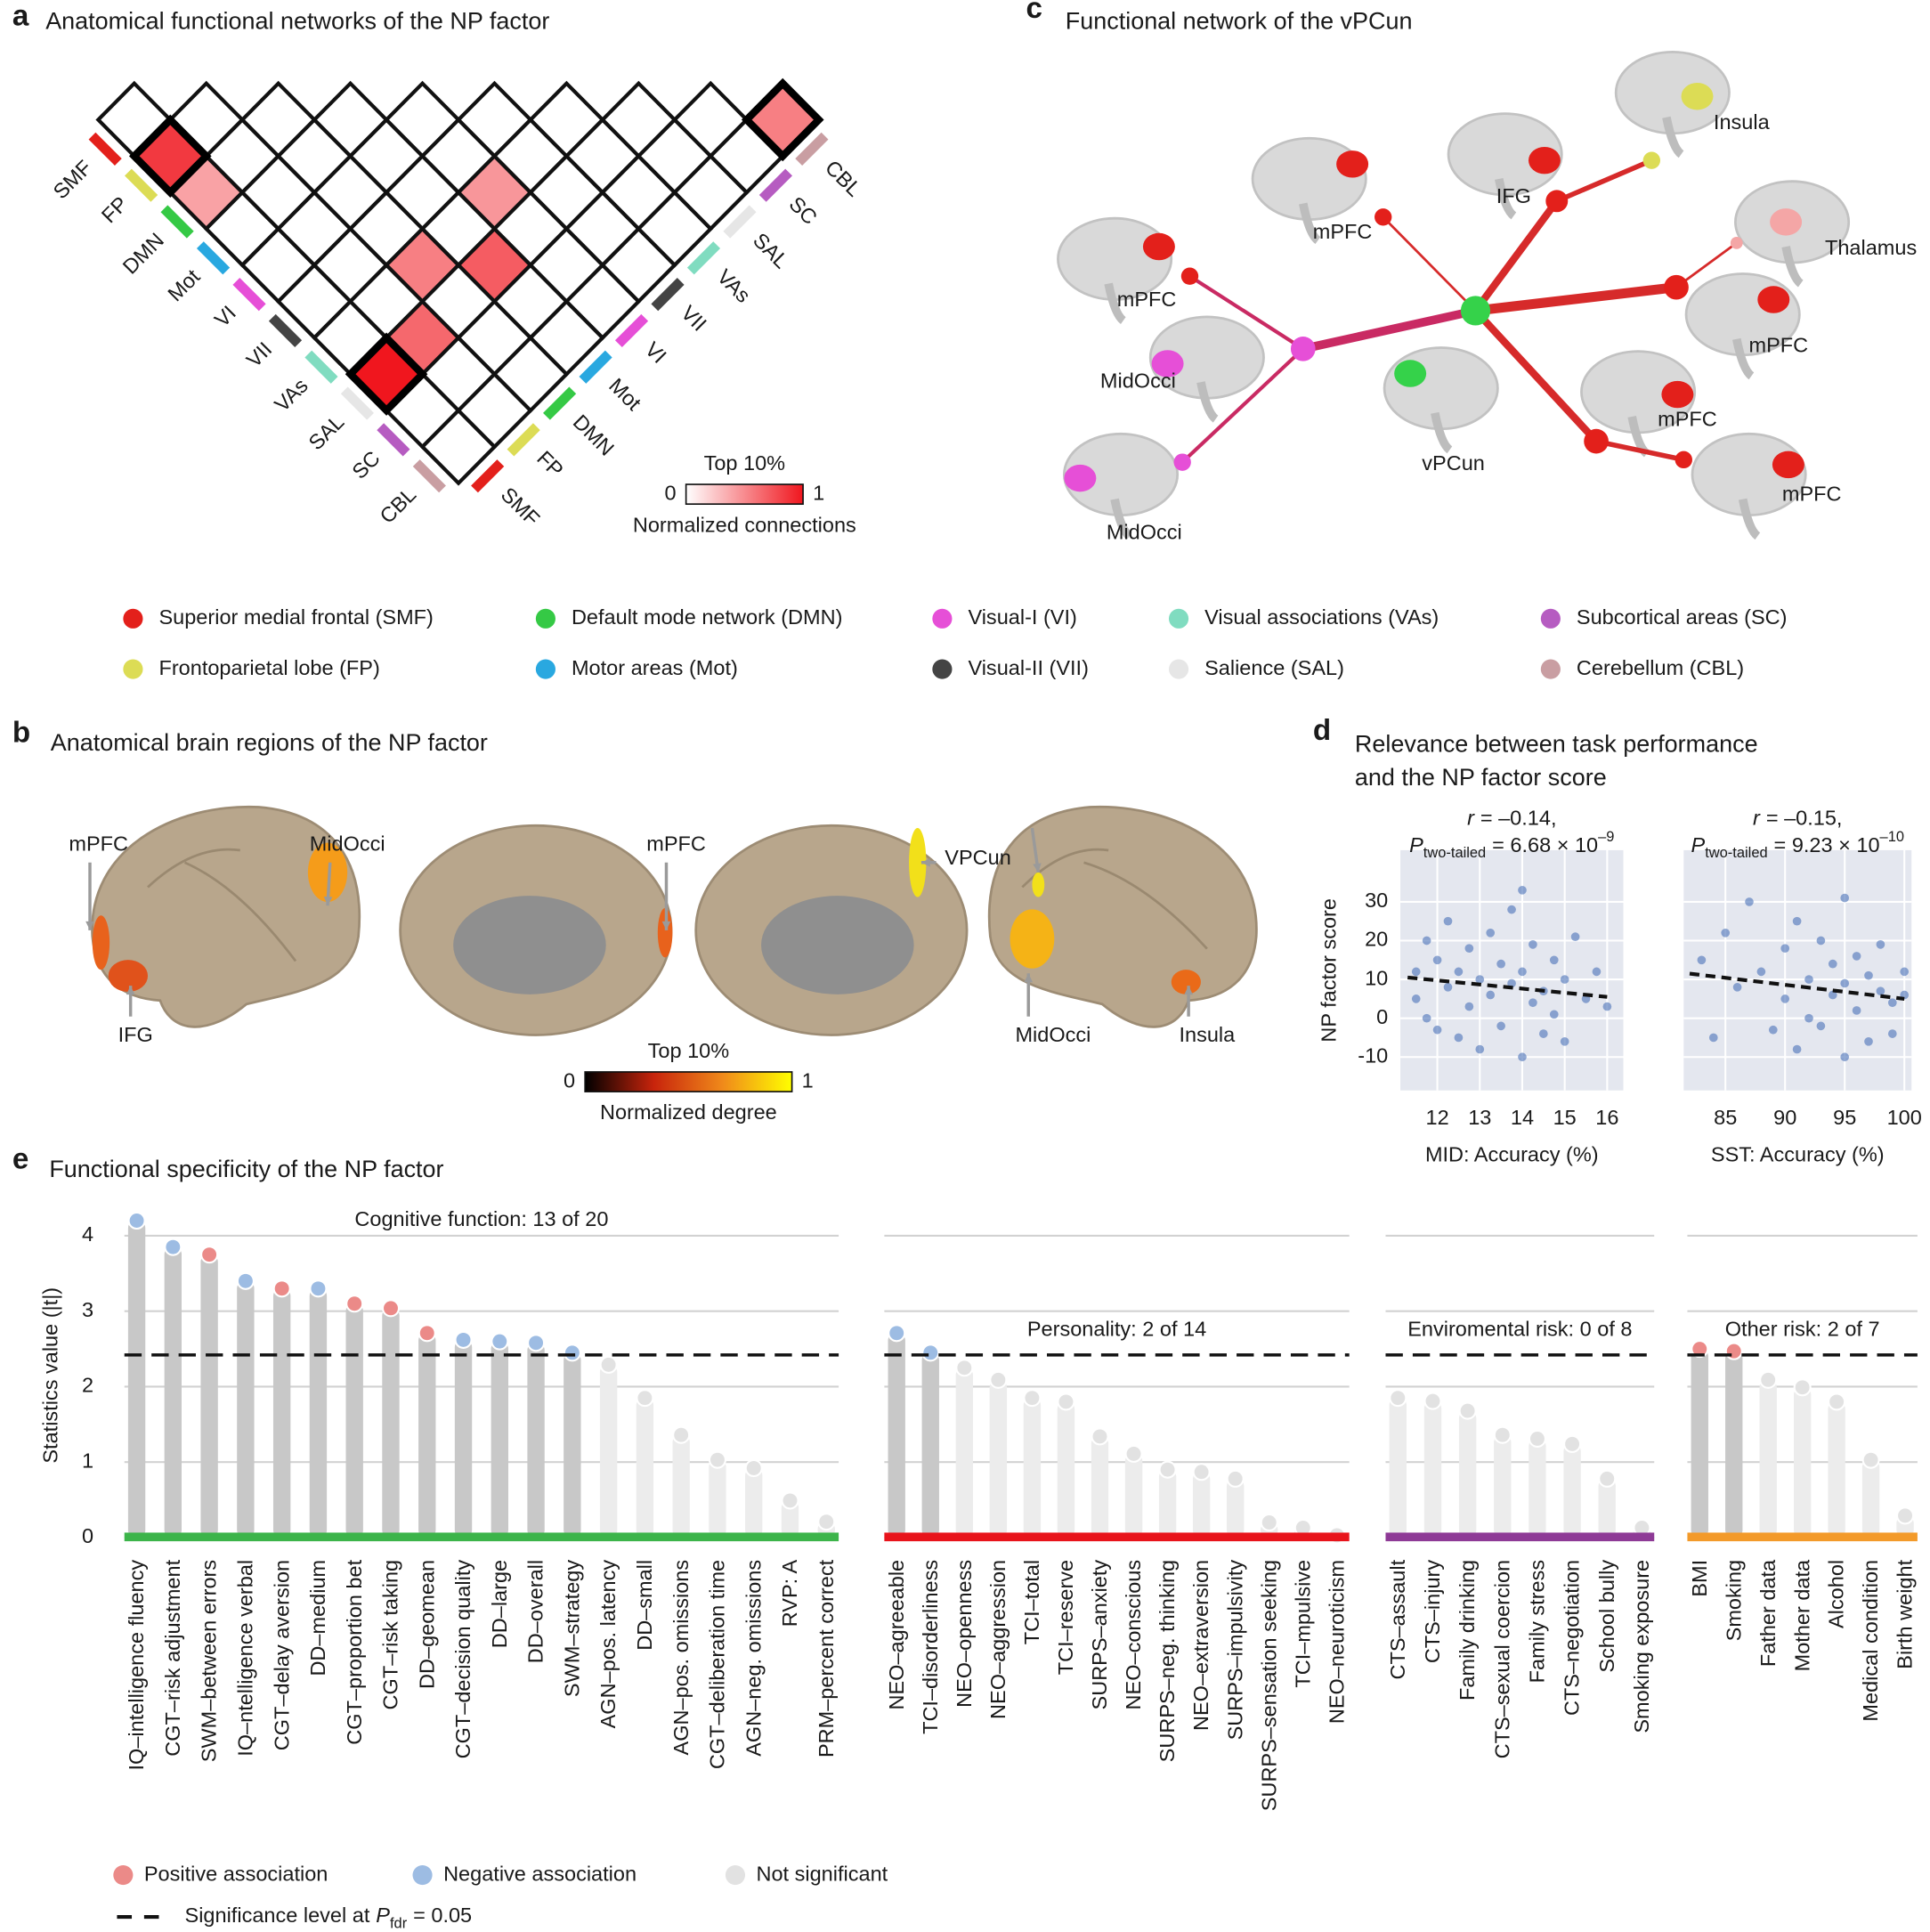 This screenshot has height=1932, width=1930. I want to click on legend-label: Visual-II (VII), so click(1028, 668).